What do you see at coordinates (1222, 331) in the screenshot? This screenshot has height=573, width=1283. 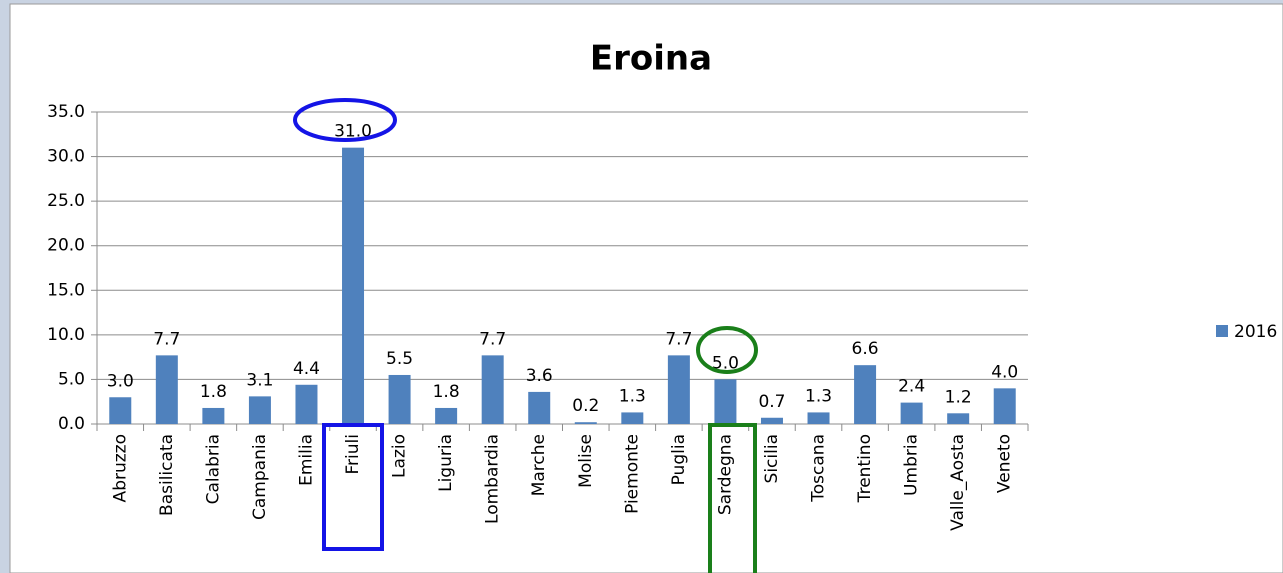 I see `legend-swatch` at bounding box center [1222, 331].